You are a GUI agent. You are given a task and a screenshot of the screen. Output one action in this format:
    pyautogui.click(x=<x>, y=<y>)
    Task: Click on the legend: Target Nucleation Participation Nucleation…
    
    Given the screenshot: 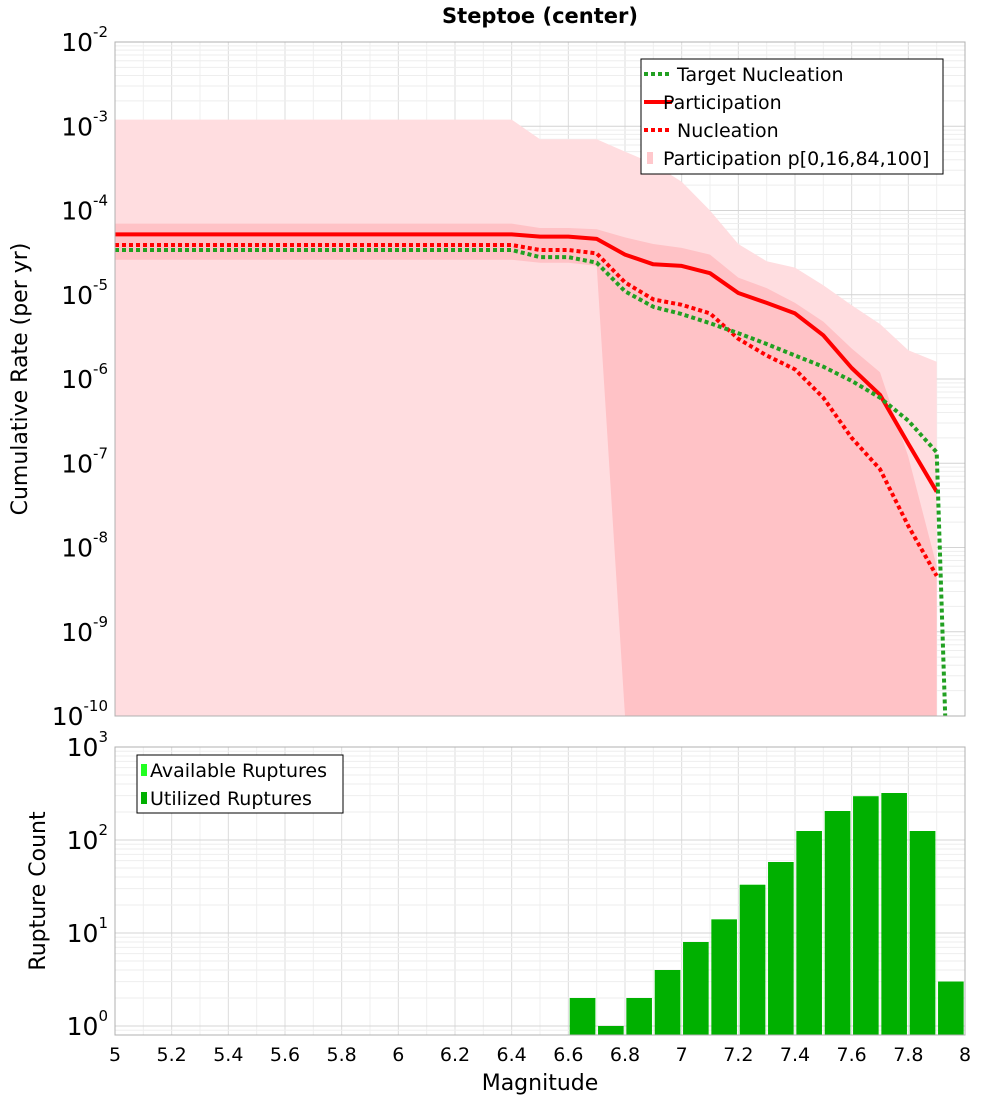 What is the action you would take?
    pyautogui.click(x=792, y=116)
    